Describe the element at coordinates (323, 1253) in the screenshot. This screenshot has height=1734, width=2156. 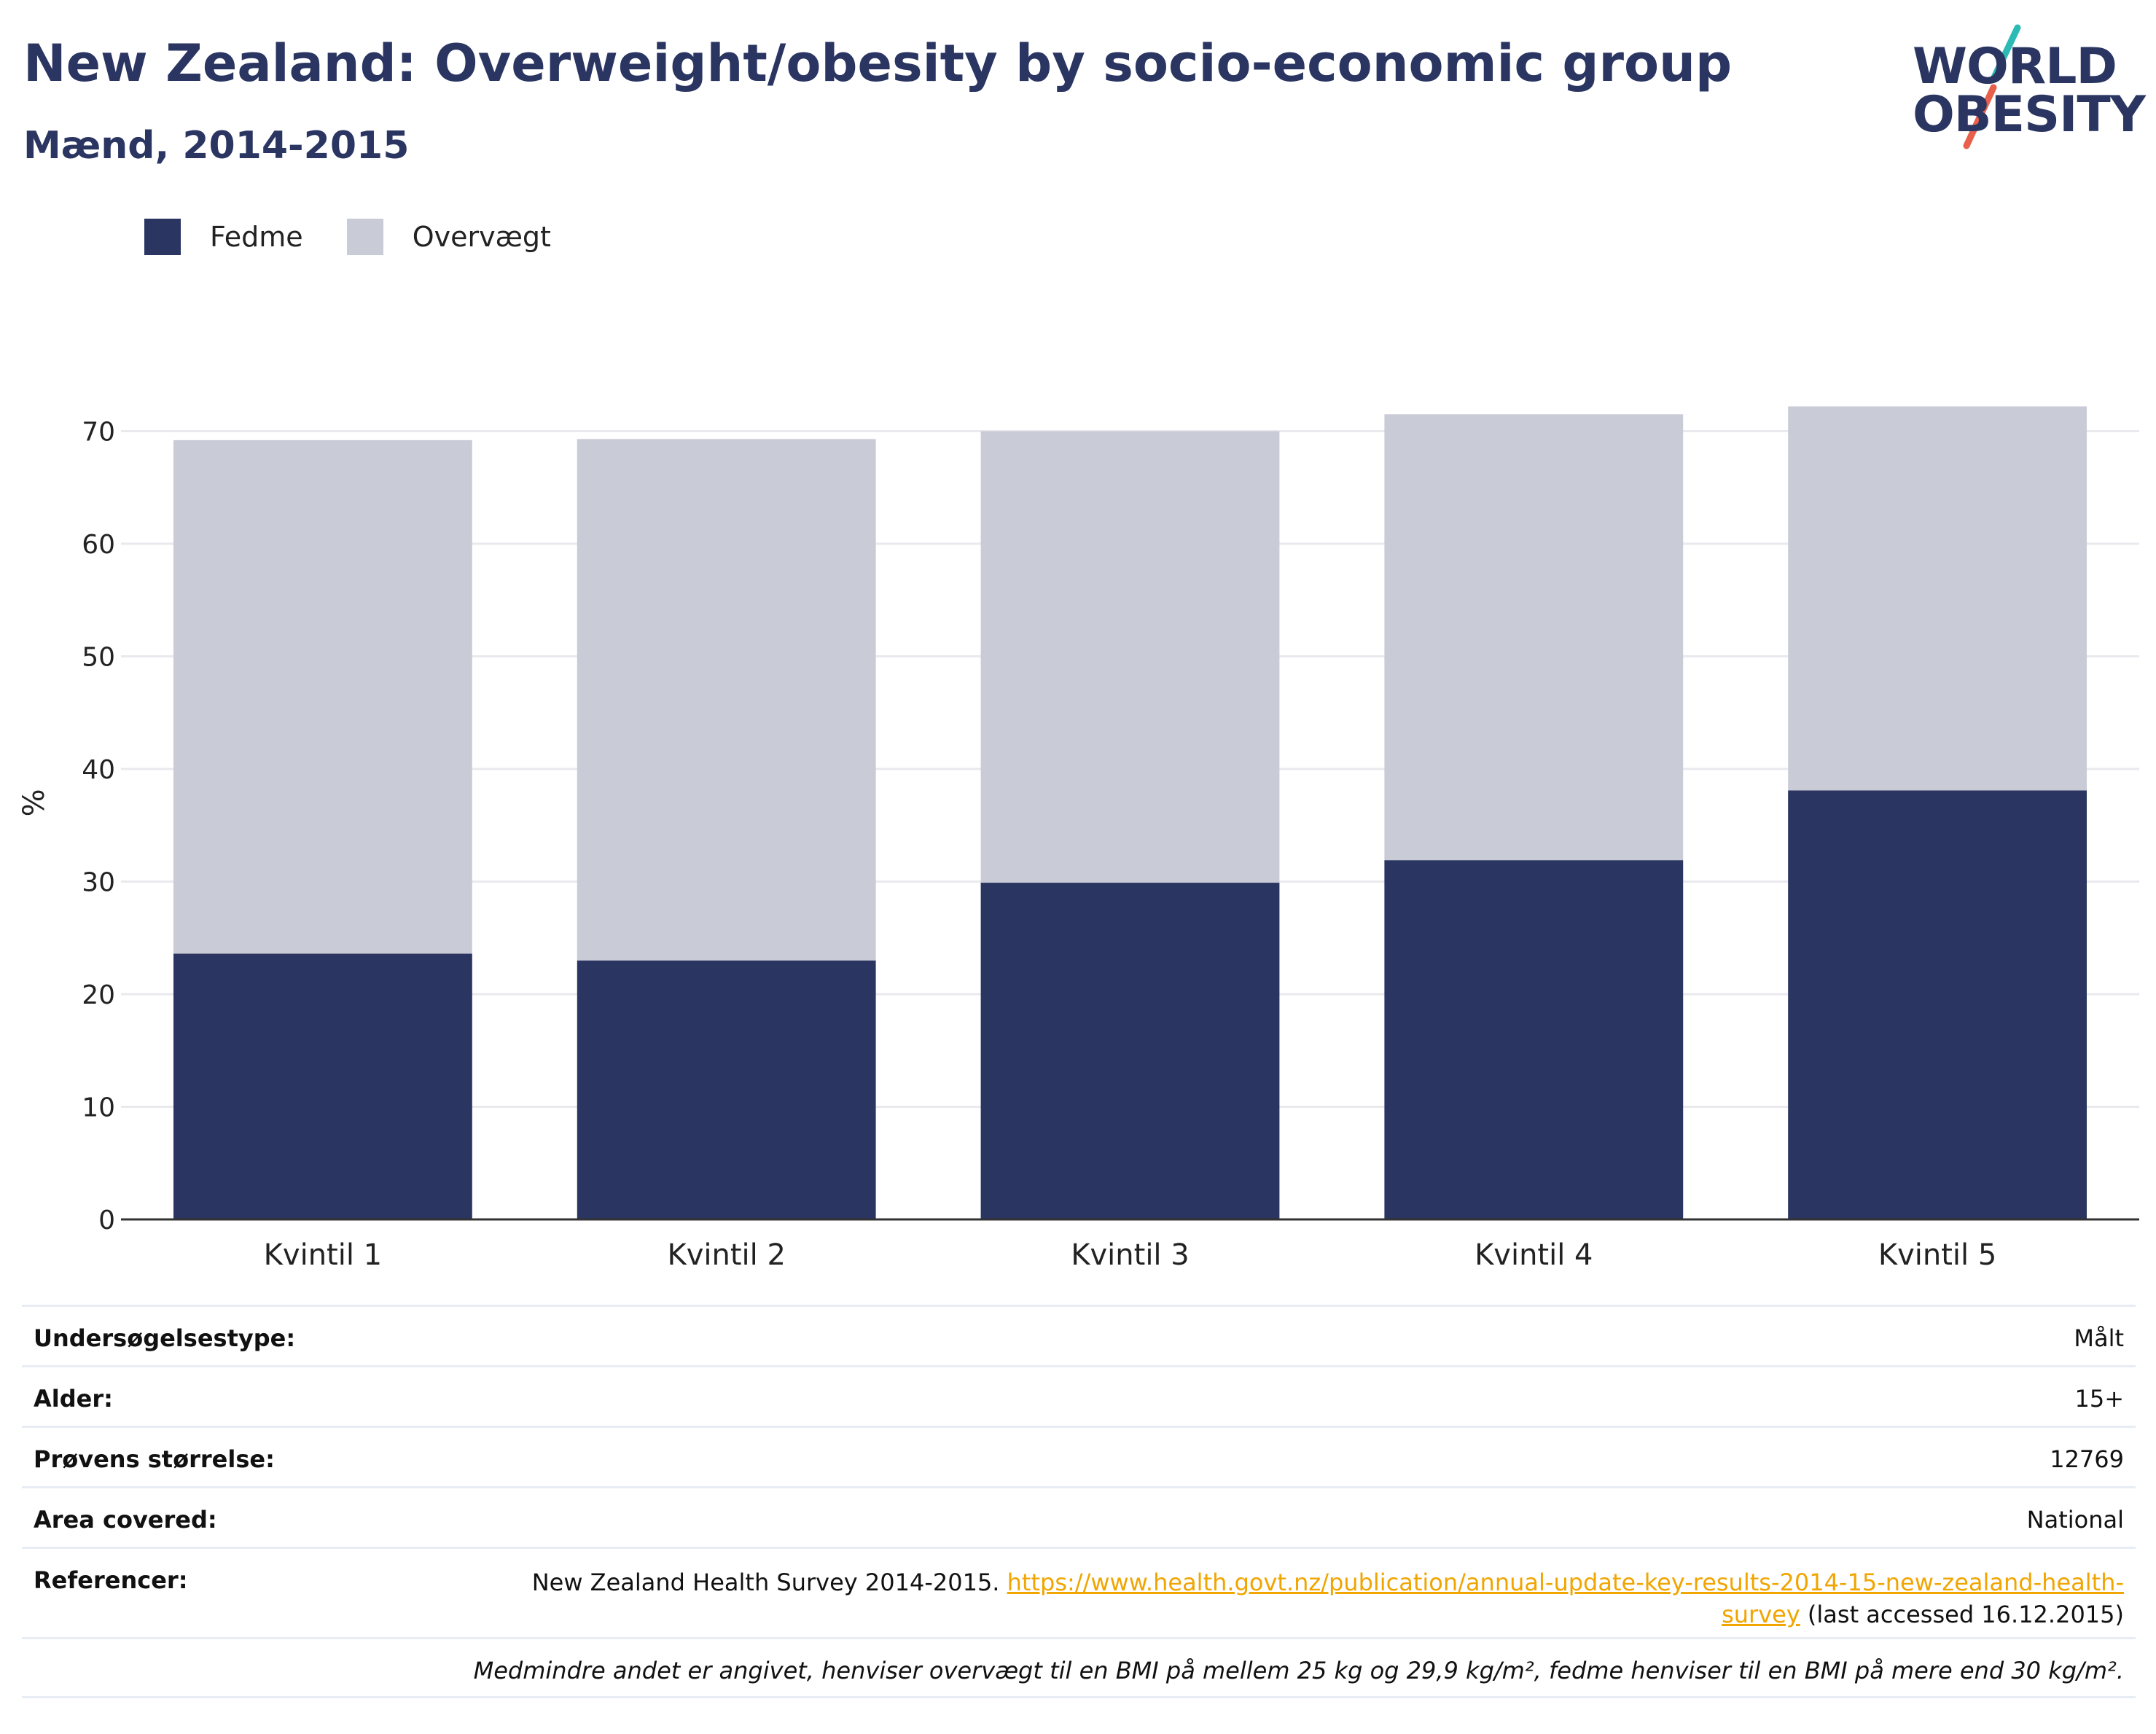
I see `x-tick-label-1: Kvintil 1` at that location.